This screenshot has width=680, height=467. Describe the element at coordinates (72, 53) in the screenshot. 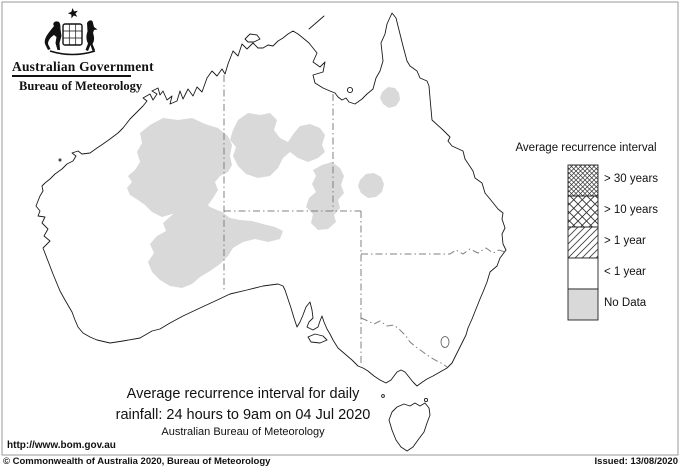

I see `scroll-base` at that location.